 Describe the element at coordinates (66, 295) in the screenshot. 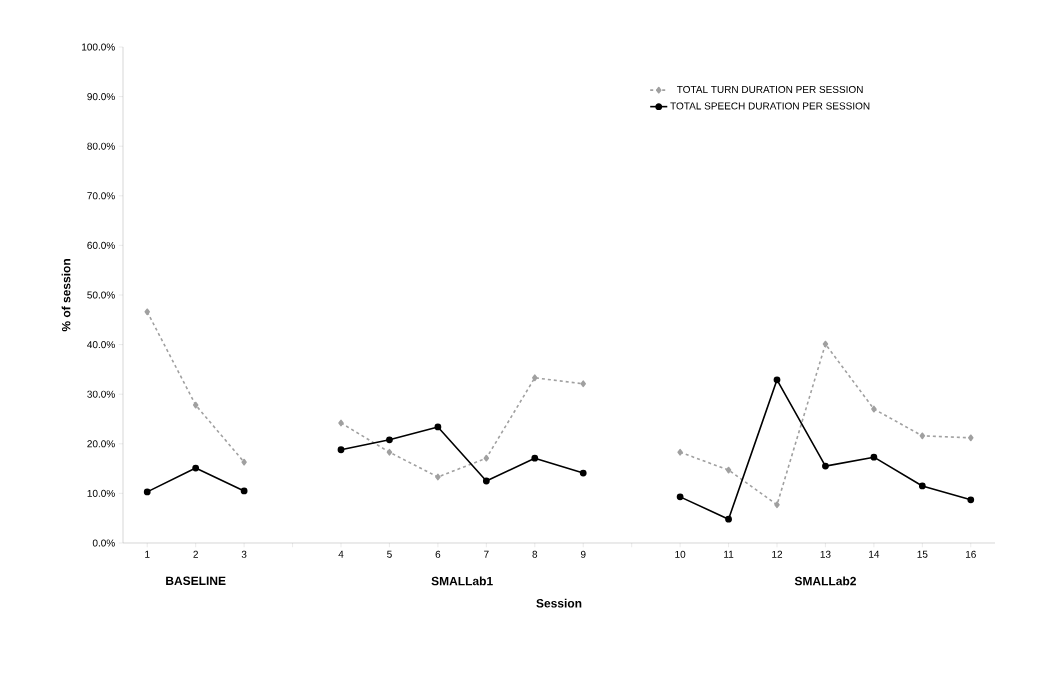

I see `y-axis-title: % of session` at that location.